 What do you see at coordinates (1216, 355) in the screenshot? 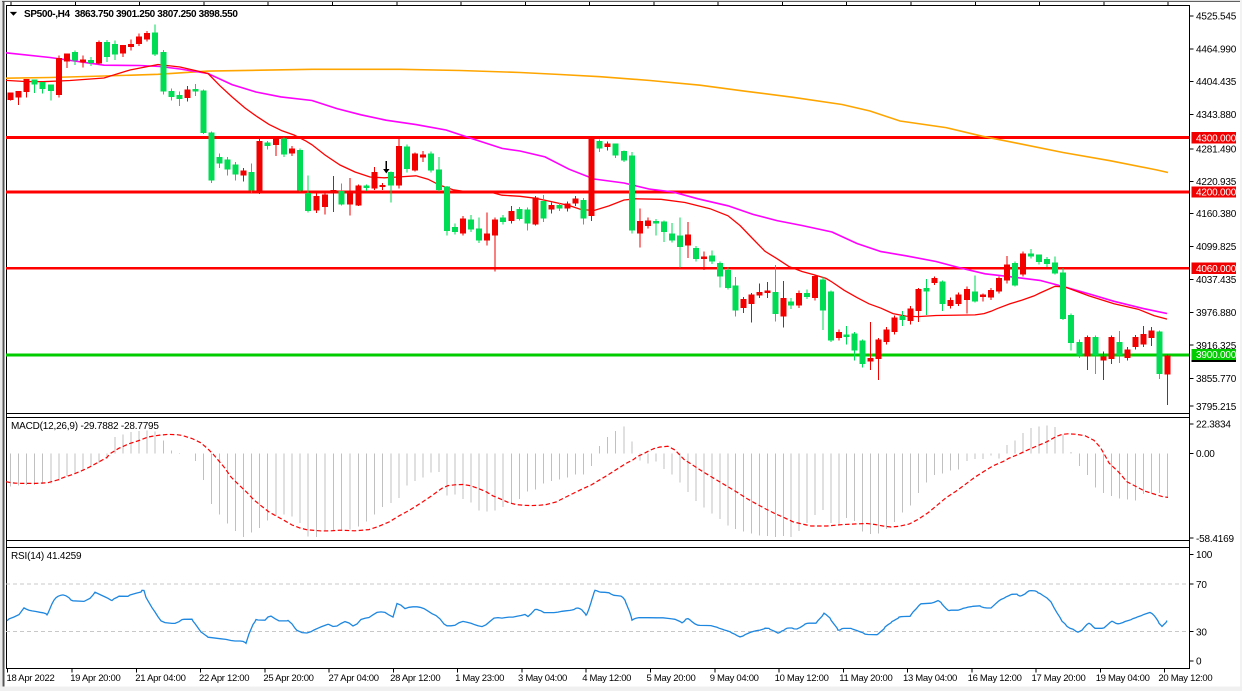
I see `svg-text: 3900.000` at bounding box center [1216, 355].